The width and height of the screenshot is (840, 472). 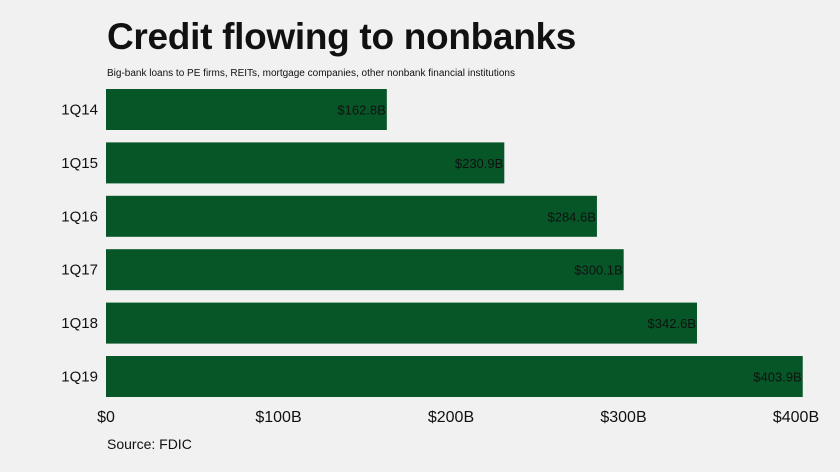 I want to click on x-axis-ticks-group: $0 $100B $200B $300B $400B, so click(x=458, y=417).